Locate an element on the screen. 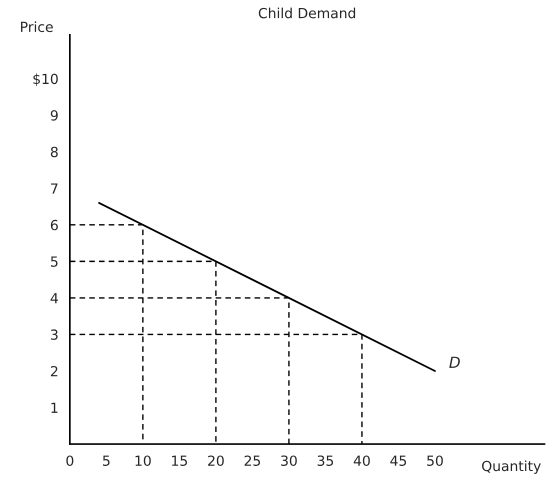  y-tick-label: 3 is located at coordinates (54, 334).